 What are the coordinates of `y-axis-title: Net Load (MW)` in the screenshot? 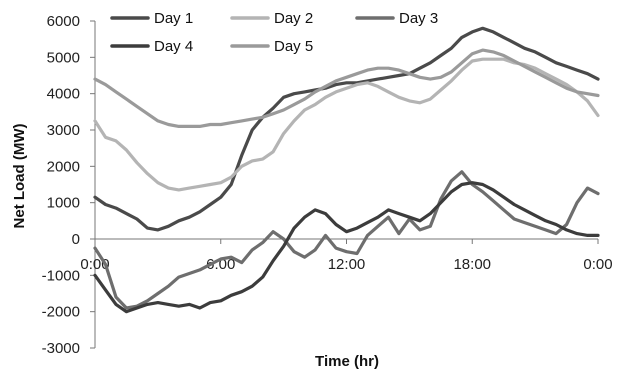 It's located at (19, 176).